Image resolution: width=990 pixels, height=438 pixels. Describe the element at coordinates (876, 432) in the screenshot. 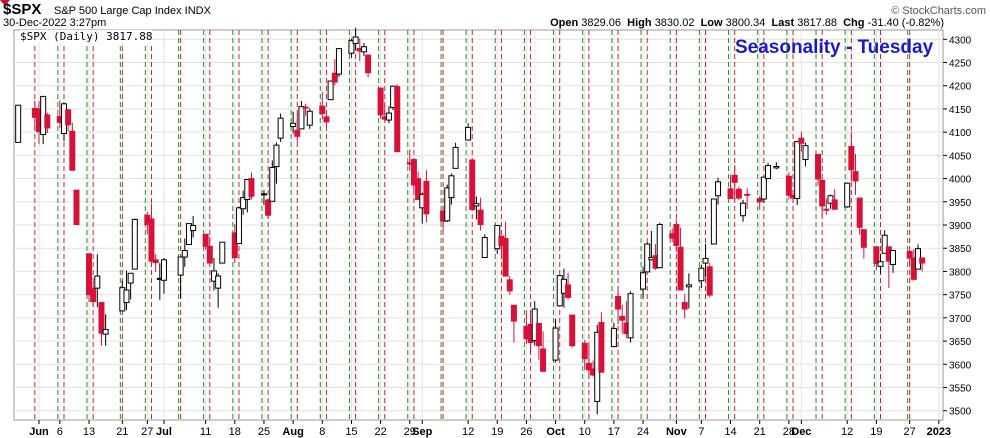

I see `x-tick-label: 19` at that location.